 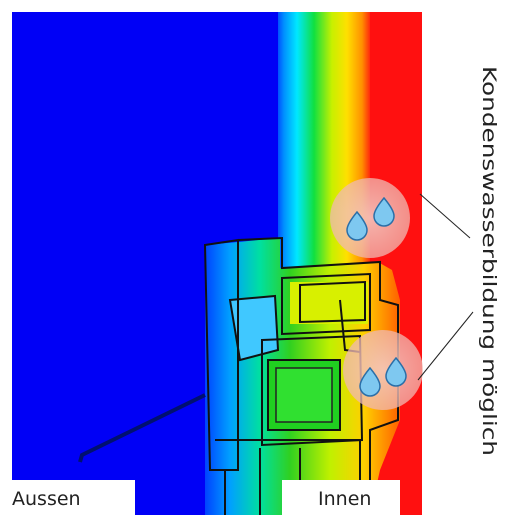 What do you see at coordinates (254, 328) in the screenshot?
I see `glazing-bead` at bounding box center [254, 328].